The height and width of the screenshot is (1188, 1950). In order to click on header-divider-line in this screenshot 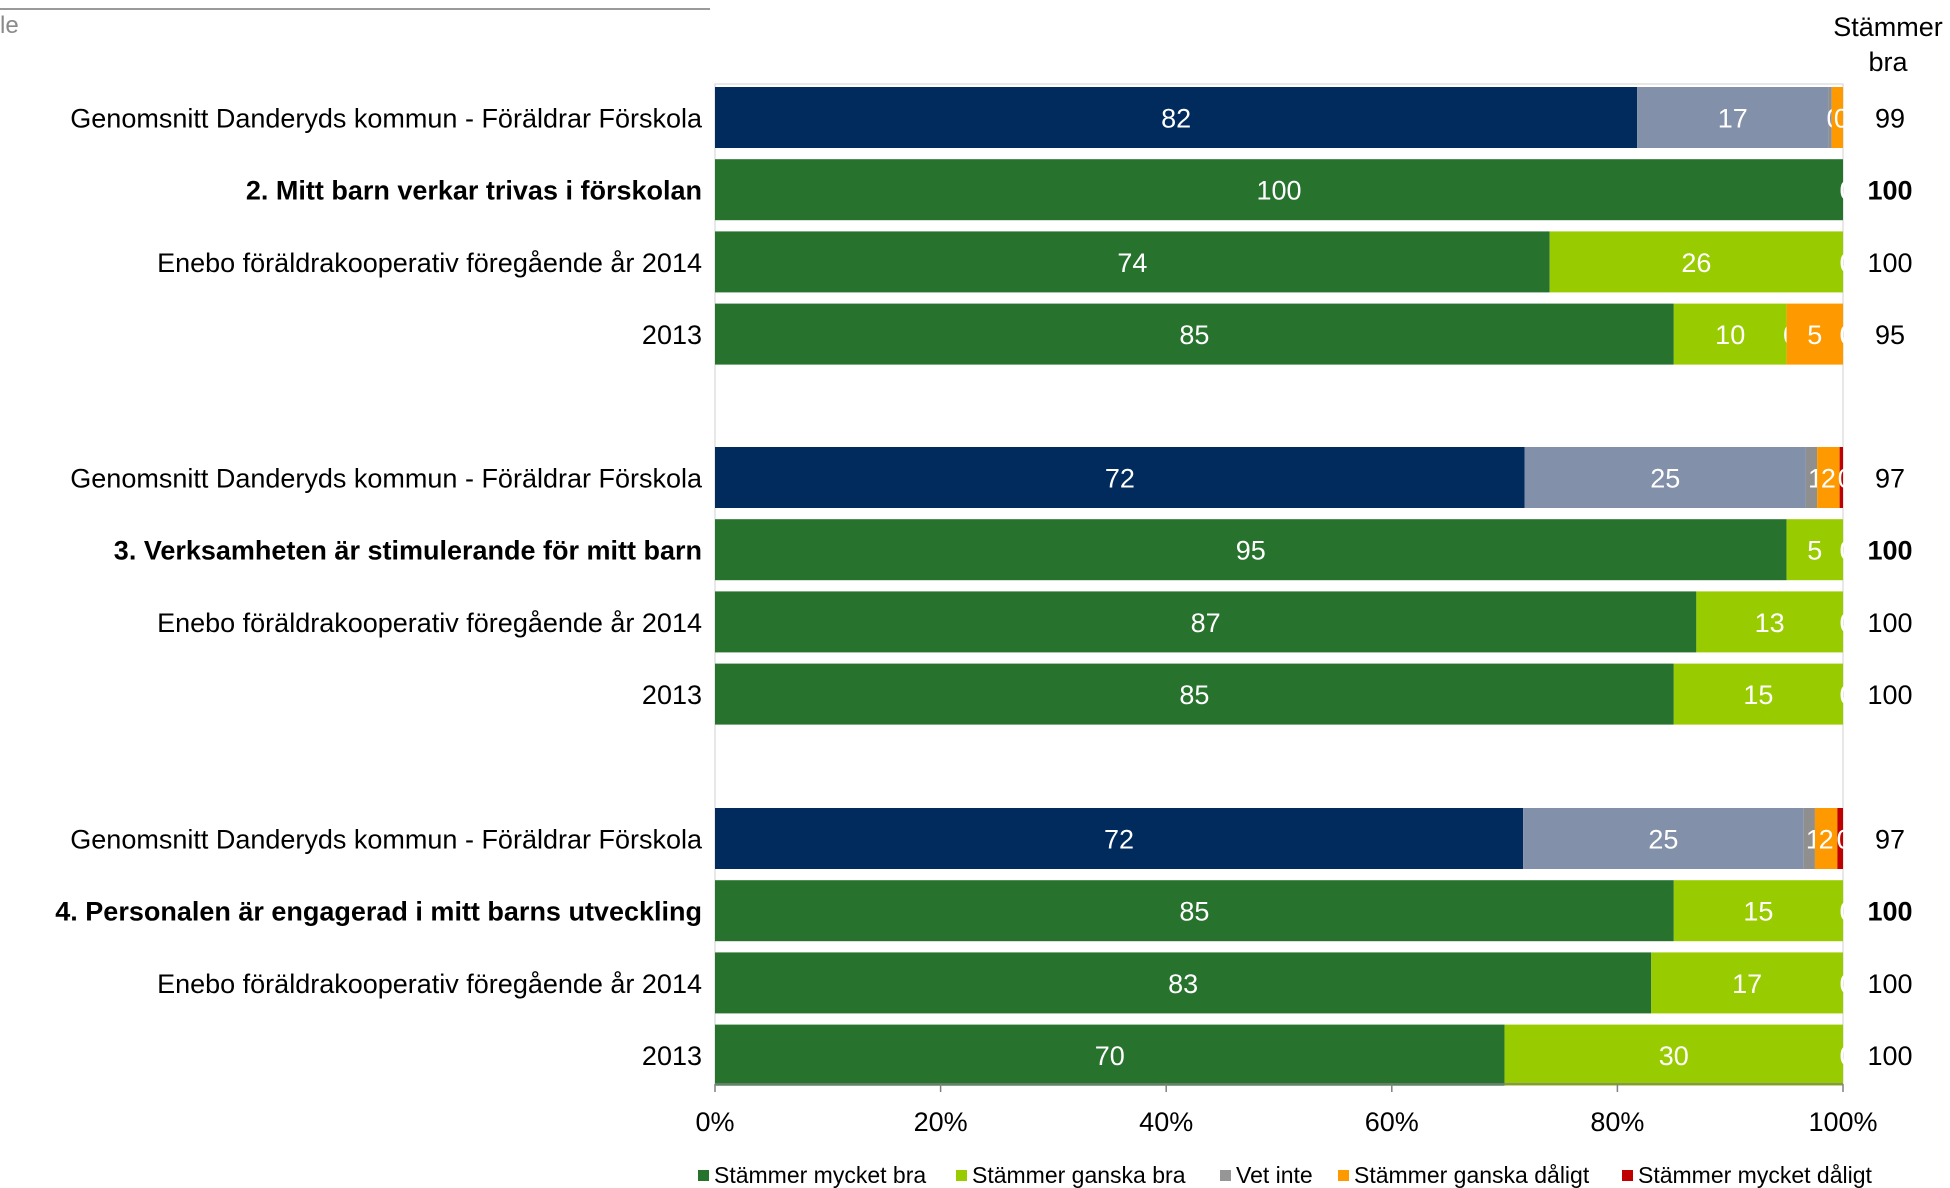, I will do `click(355, 9)`.